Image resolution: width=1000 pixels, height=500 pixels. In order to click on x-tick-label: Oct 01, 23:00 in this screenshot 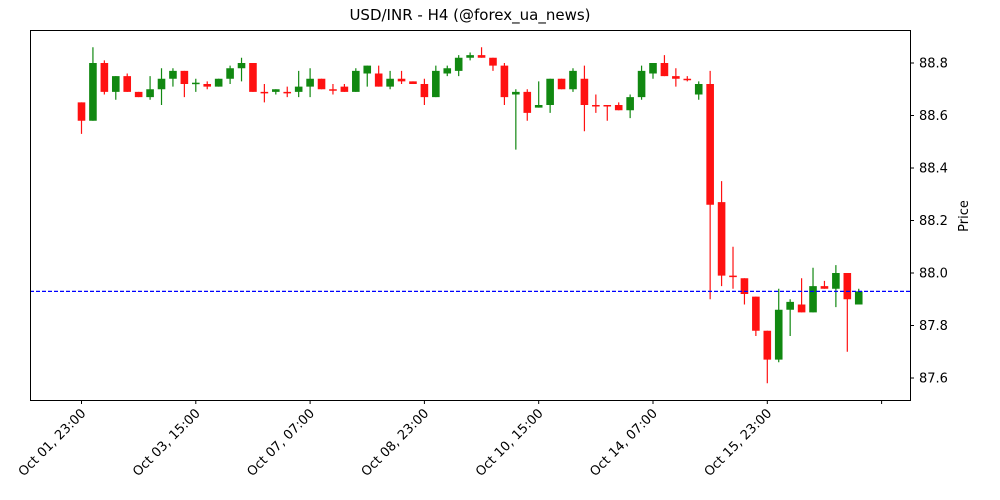, I will do `click(52, 442)`.